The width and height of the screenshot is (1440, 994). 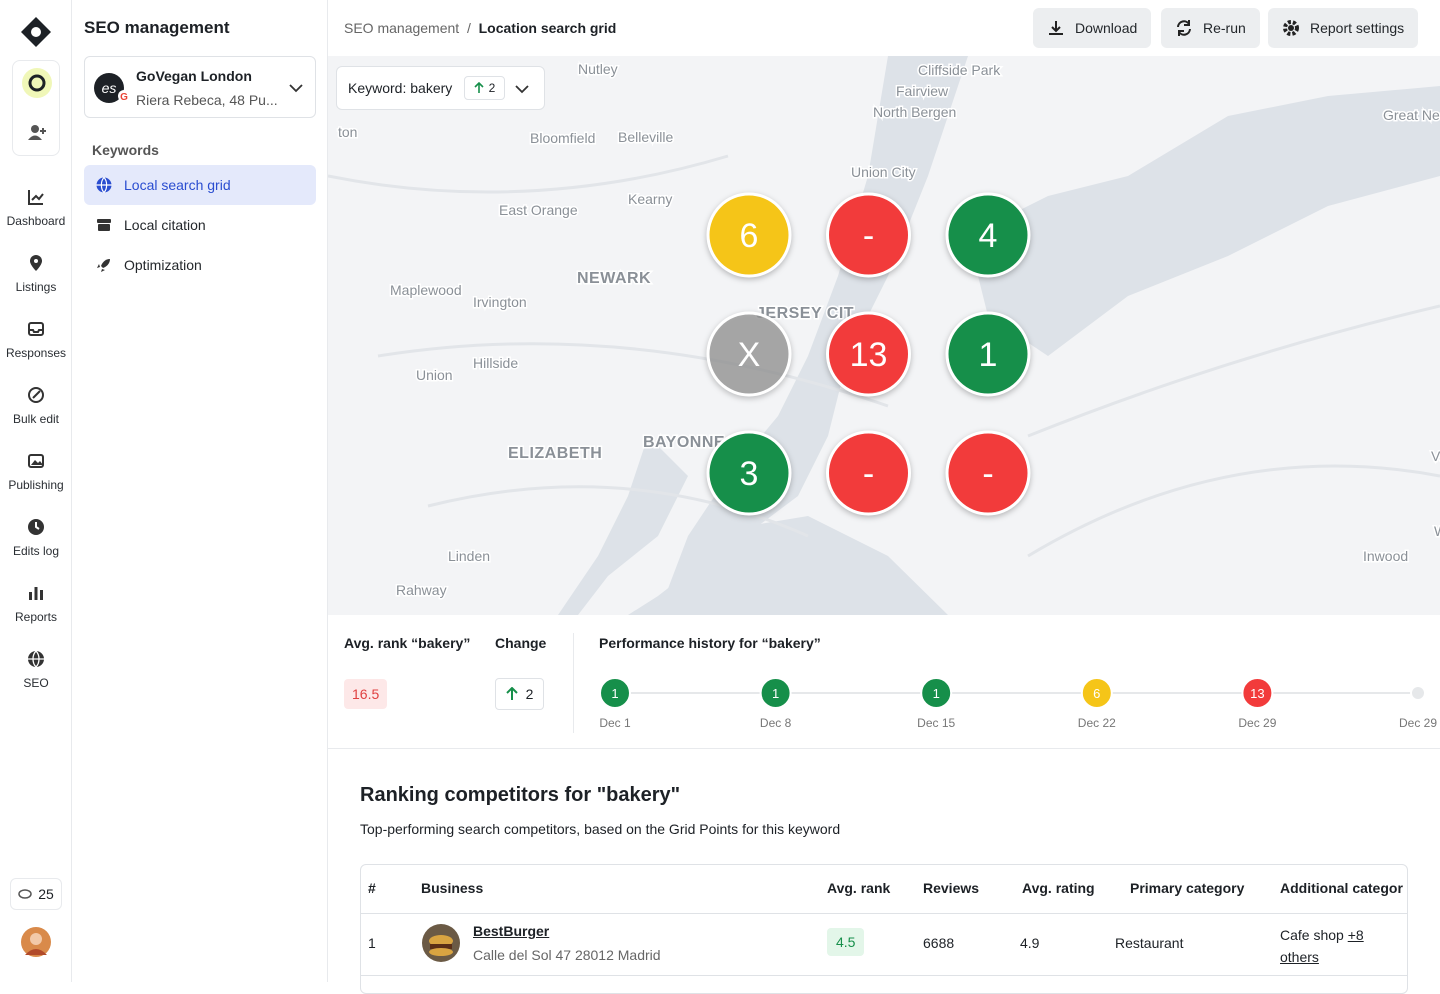 I want to click on map-place-label: East Orange, so click(x=538, y=210).